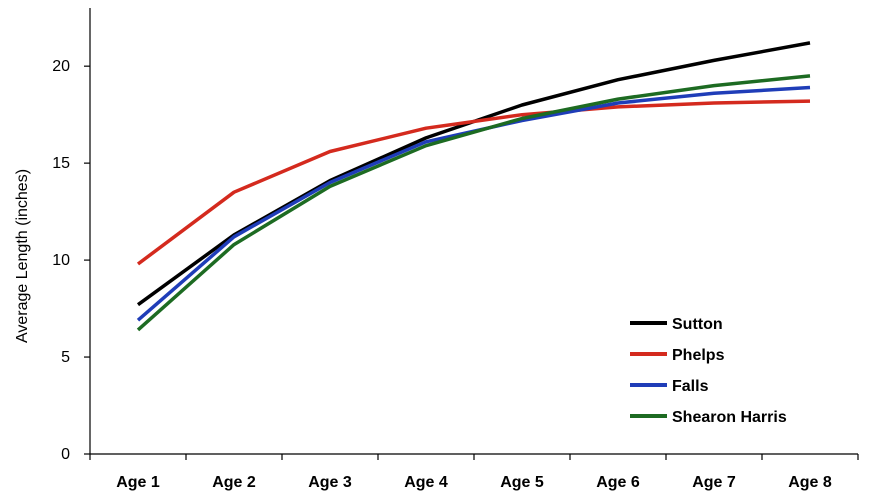 The image size is (869, 501). I want to click on x-category-label: Age 4, so click(426, 482).